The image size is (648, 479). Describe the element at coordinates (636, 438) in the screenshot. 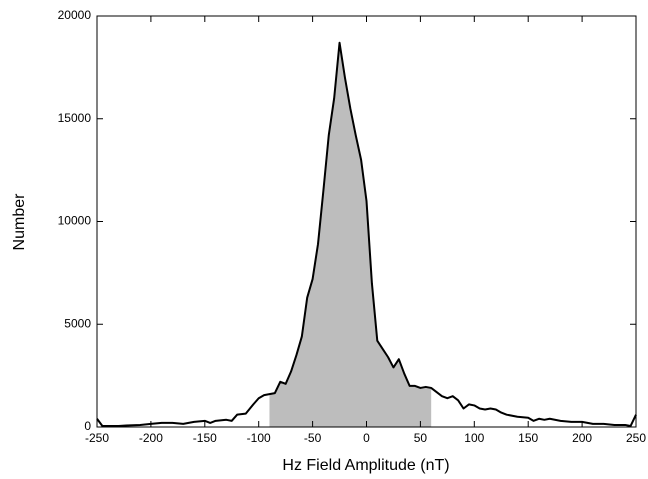

I see `x-tick-label: 250` at that location.